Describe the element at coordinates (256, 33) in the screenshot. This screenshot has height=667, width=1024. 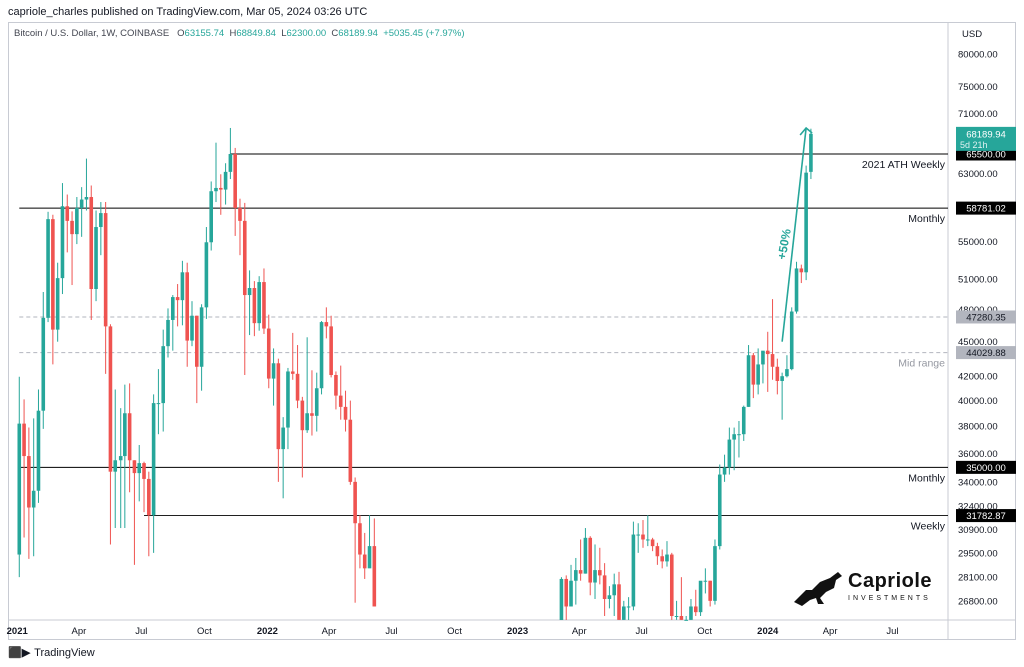
I see `high-value: 68849.84` at that location.